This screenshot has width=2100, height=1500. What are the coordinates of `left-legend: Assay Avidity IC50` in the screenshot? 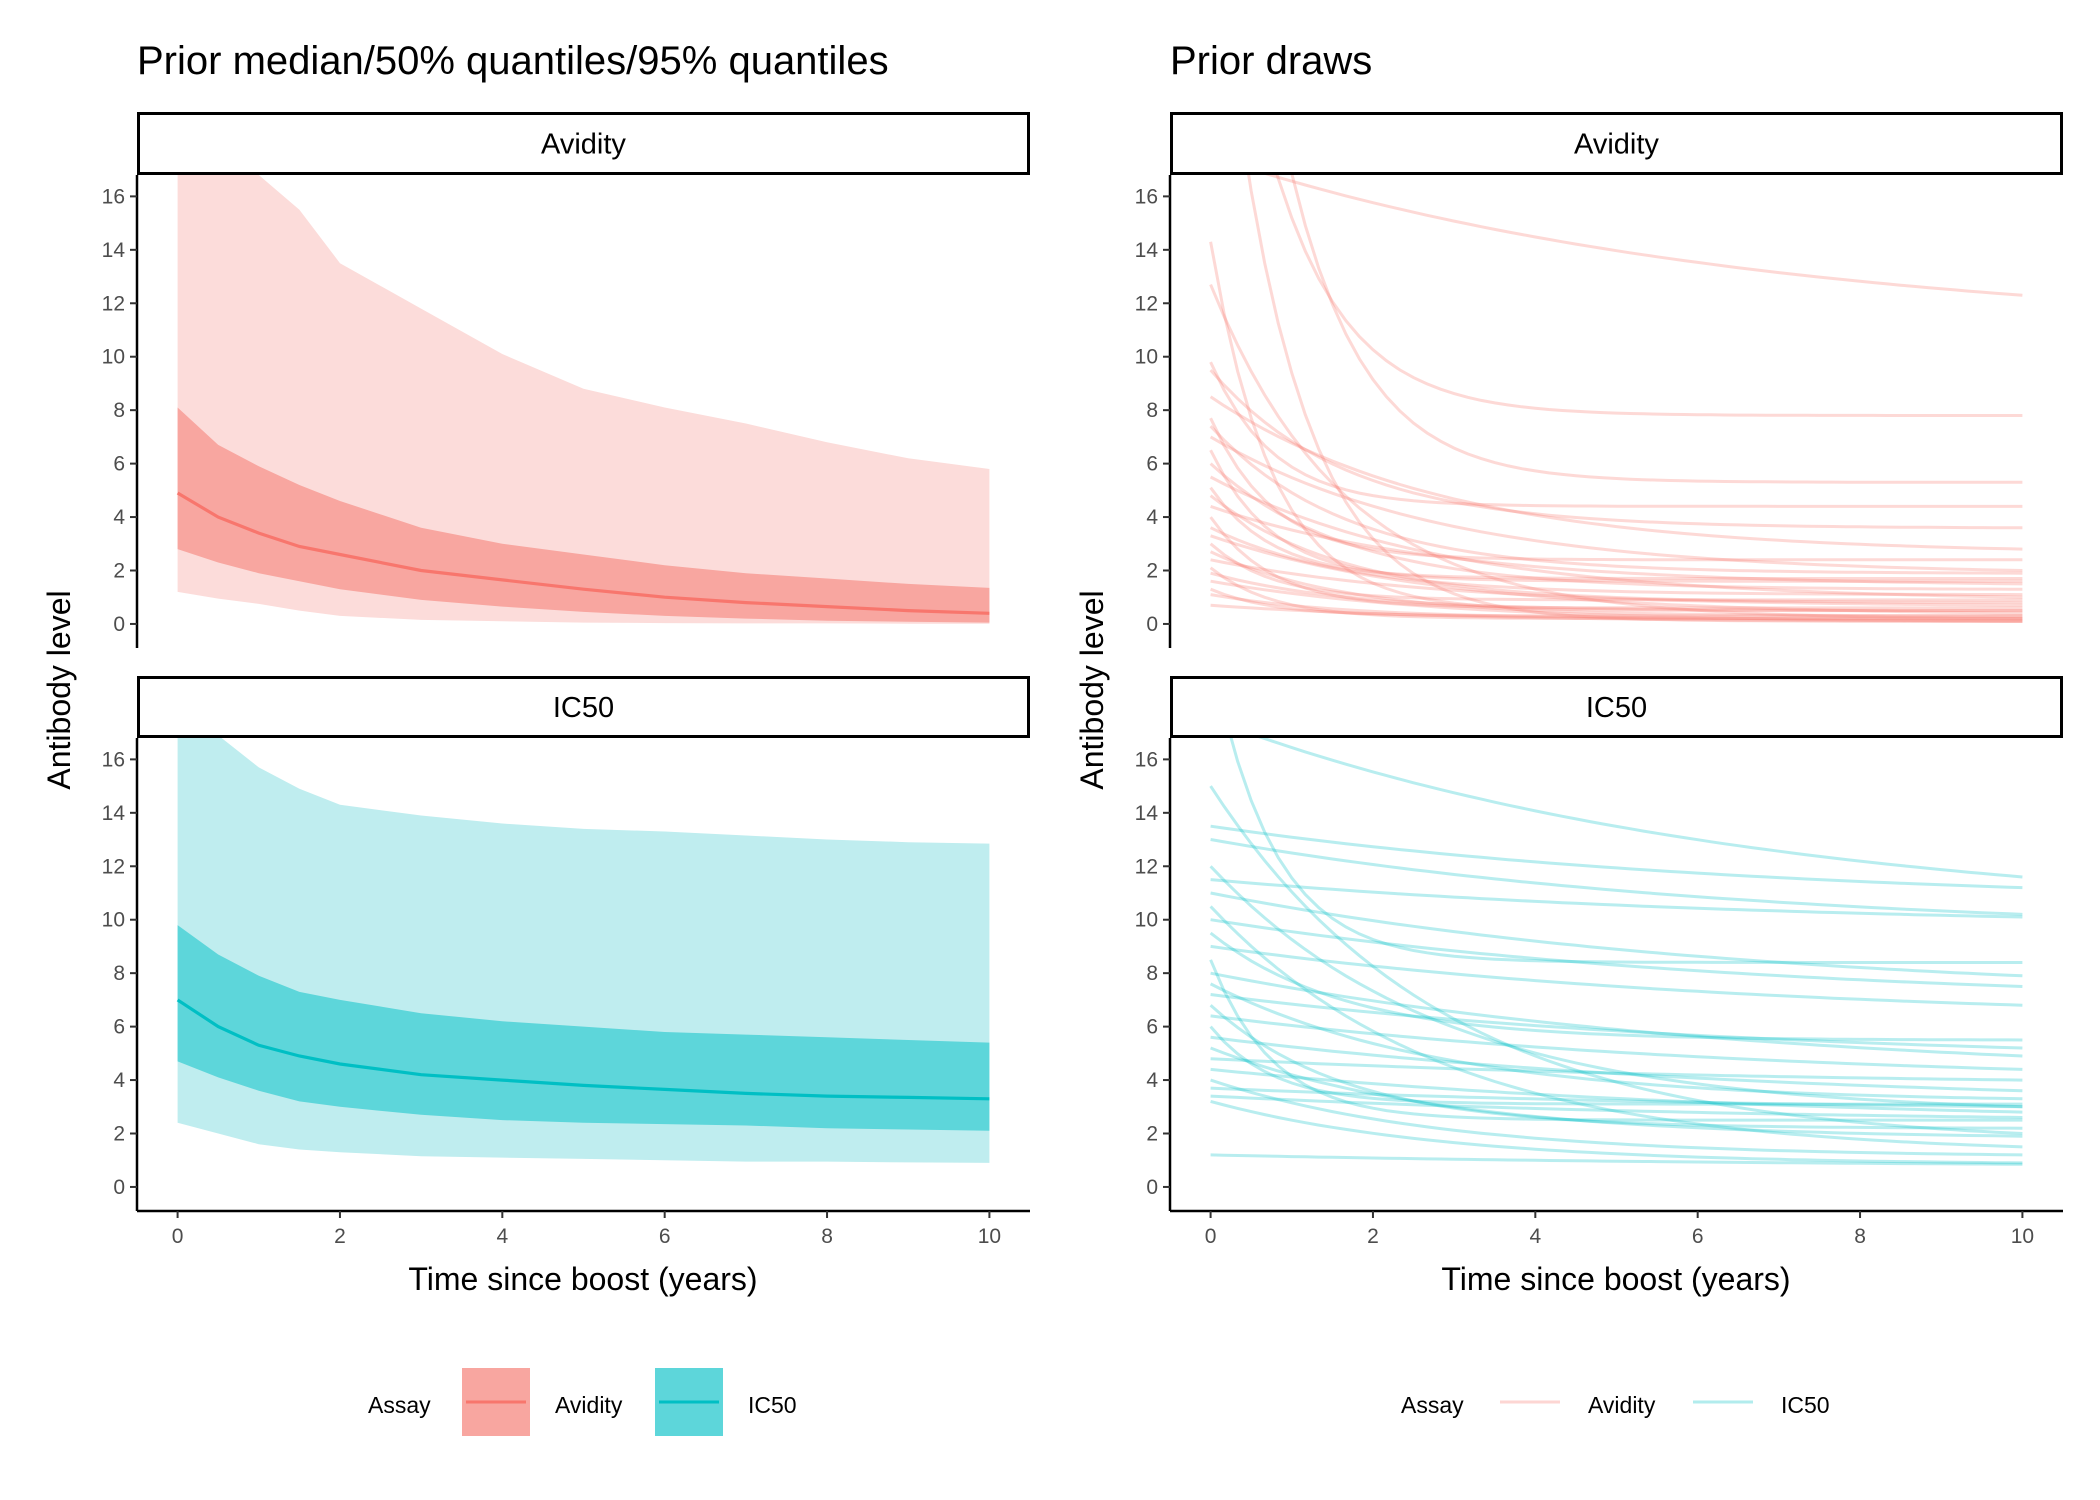 It's located at (582, 1402).